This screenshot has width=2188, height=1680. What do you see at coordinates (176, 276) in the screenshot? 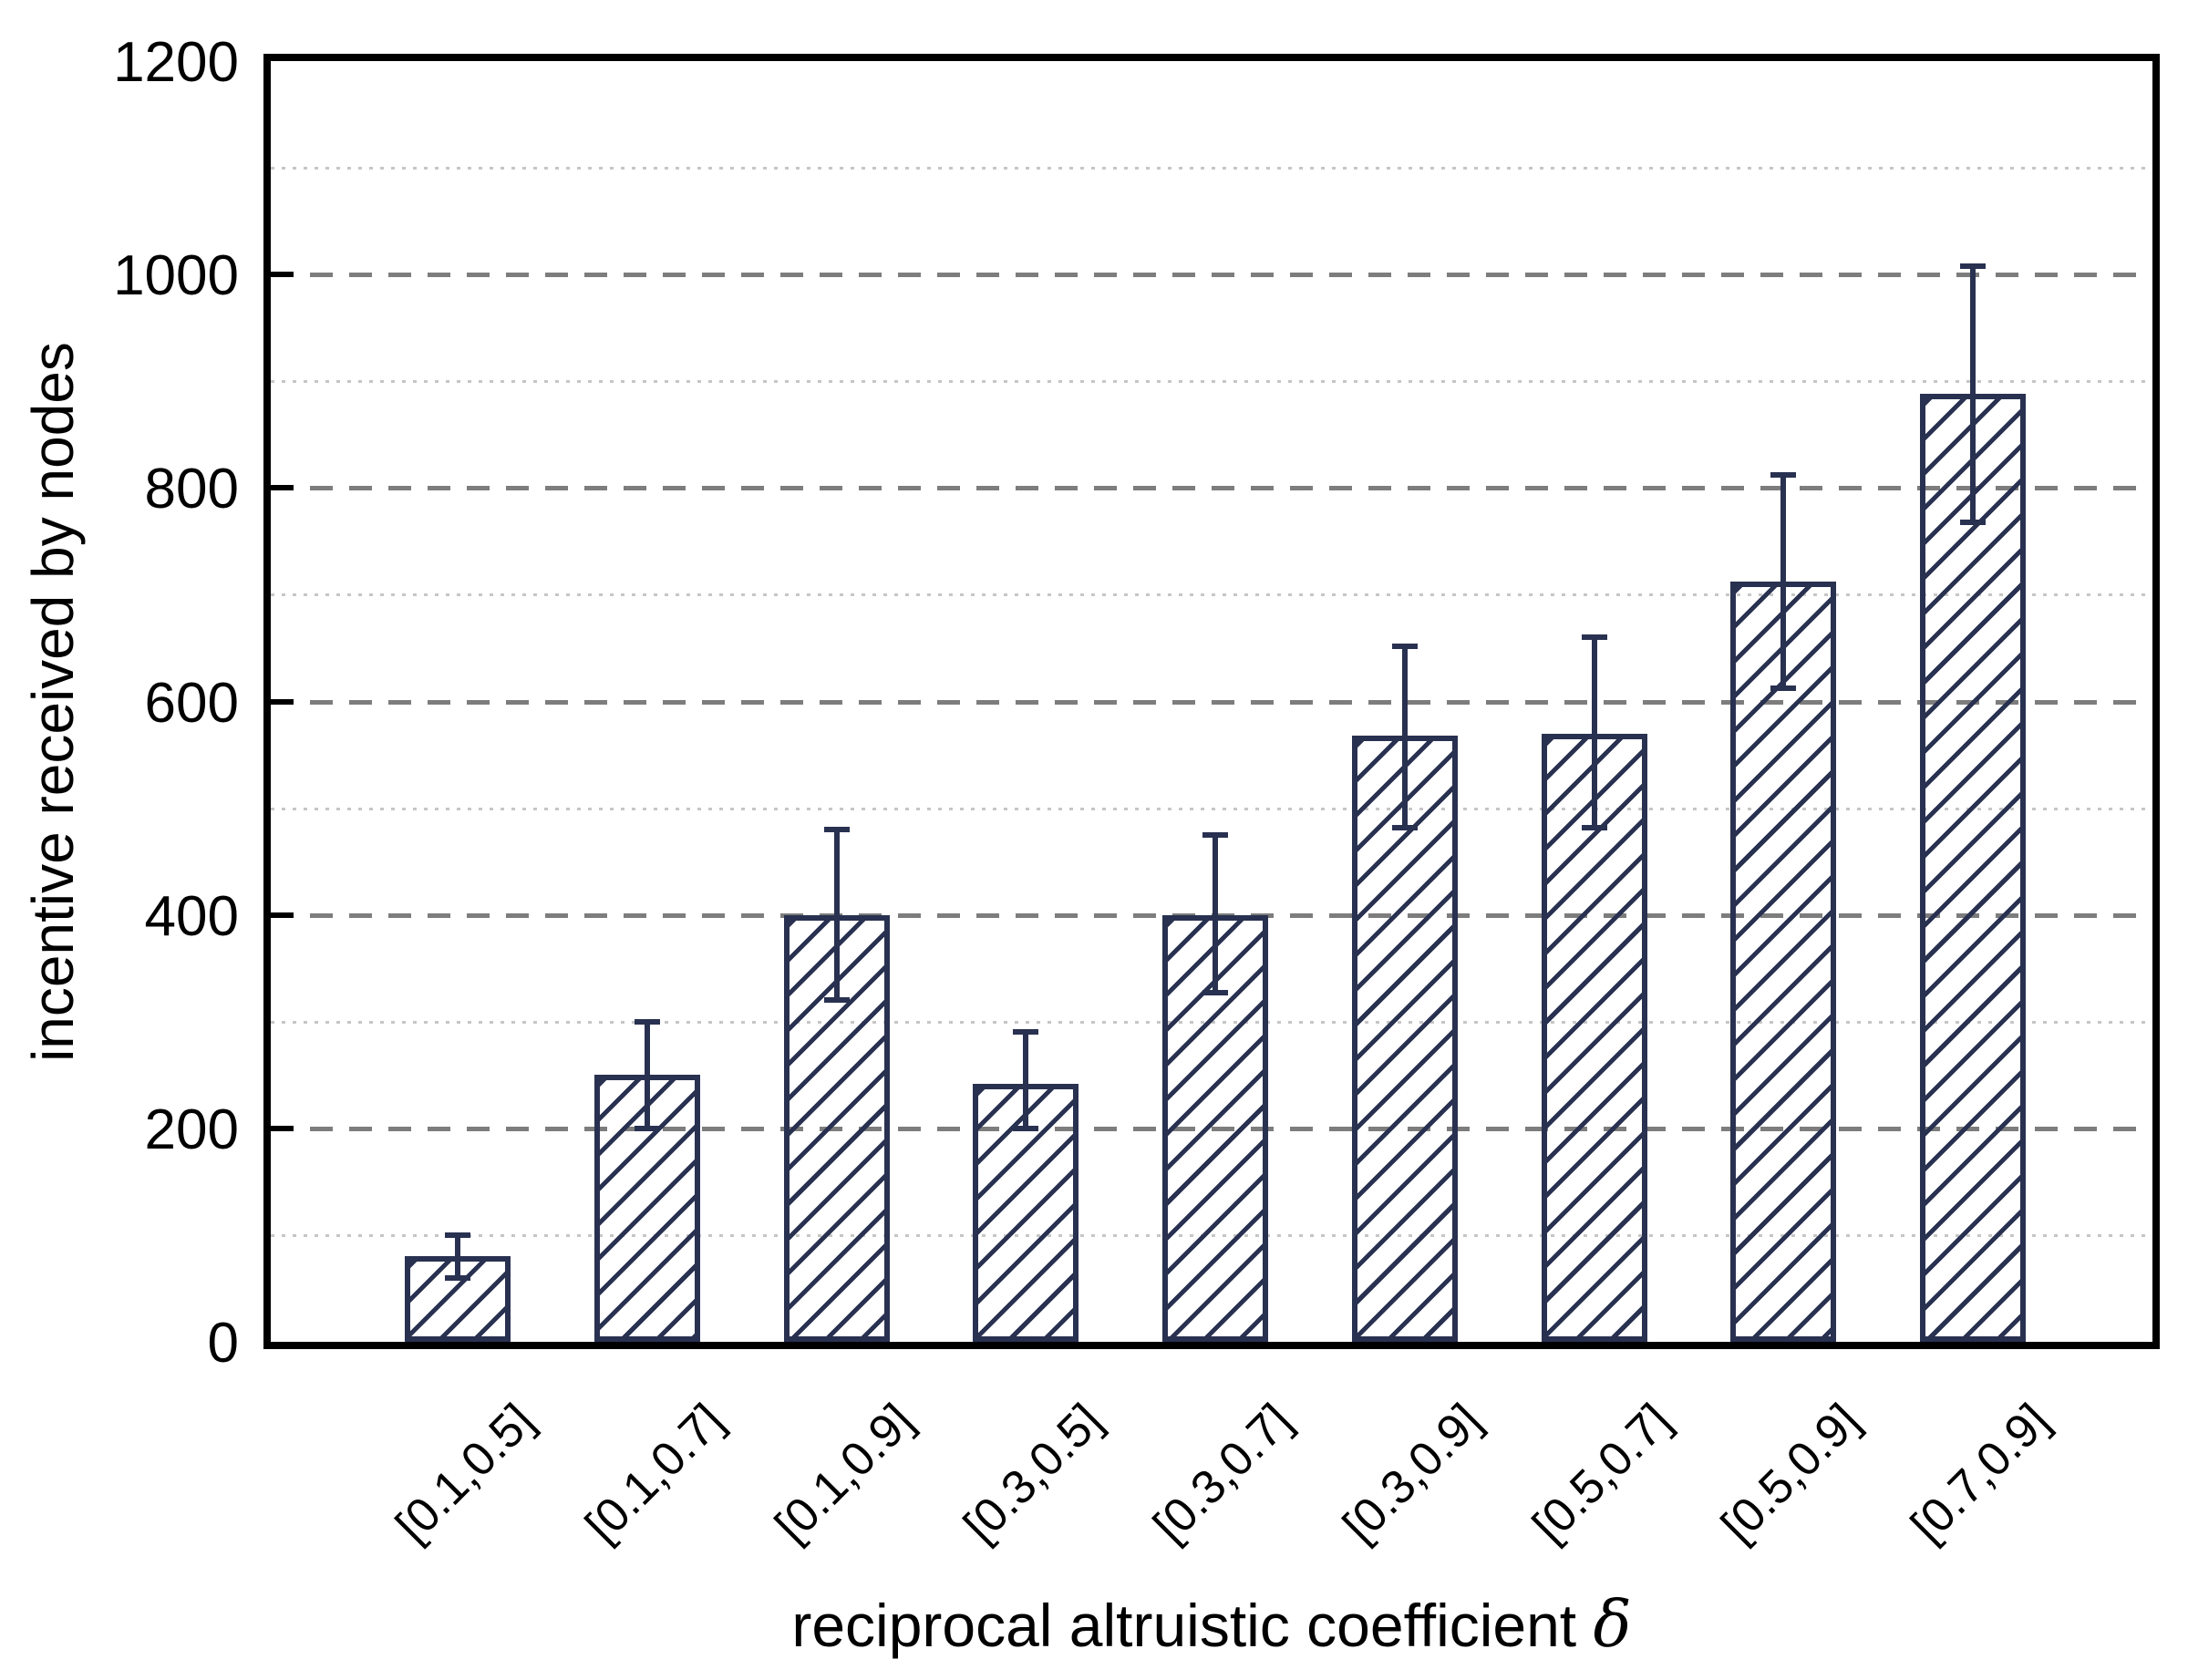
I see `y-tick-label-1000: 1000` at bounding box center [176, 276].